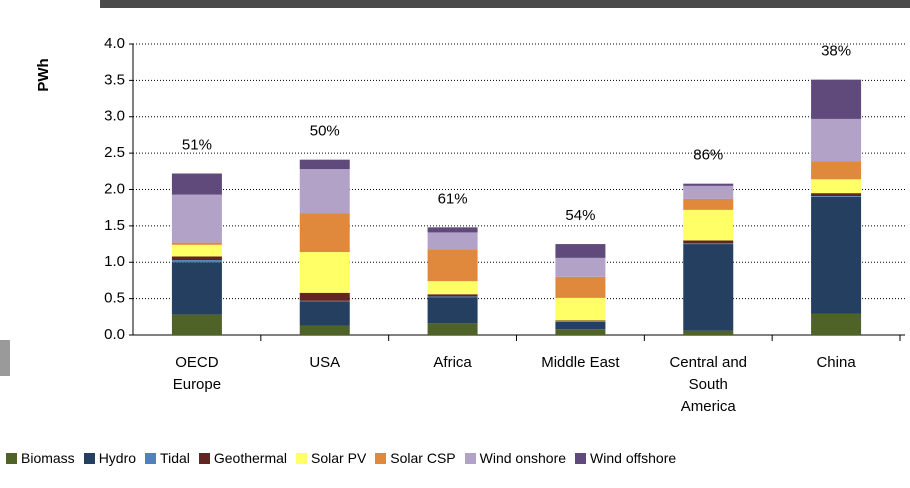 This screenshot has width=910, height=488. I want to click on y-tick-label: 4.0, so click(114, 43).